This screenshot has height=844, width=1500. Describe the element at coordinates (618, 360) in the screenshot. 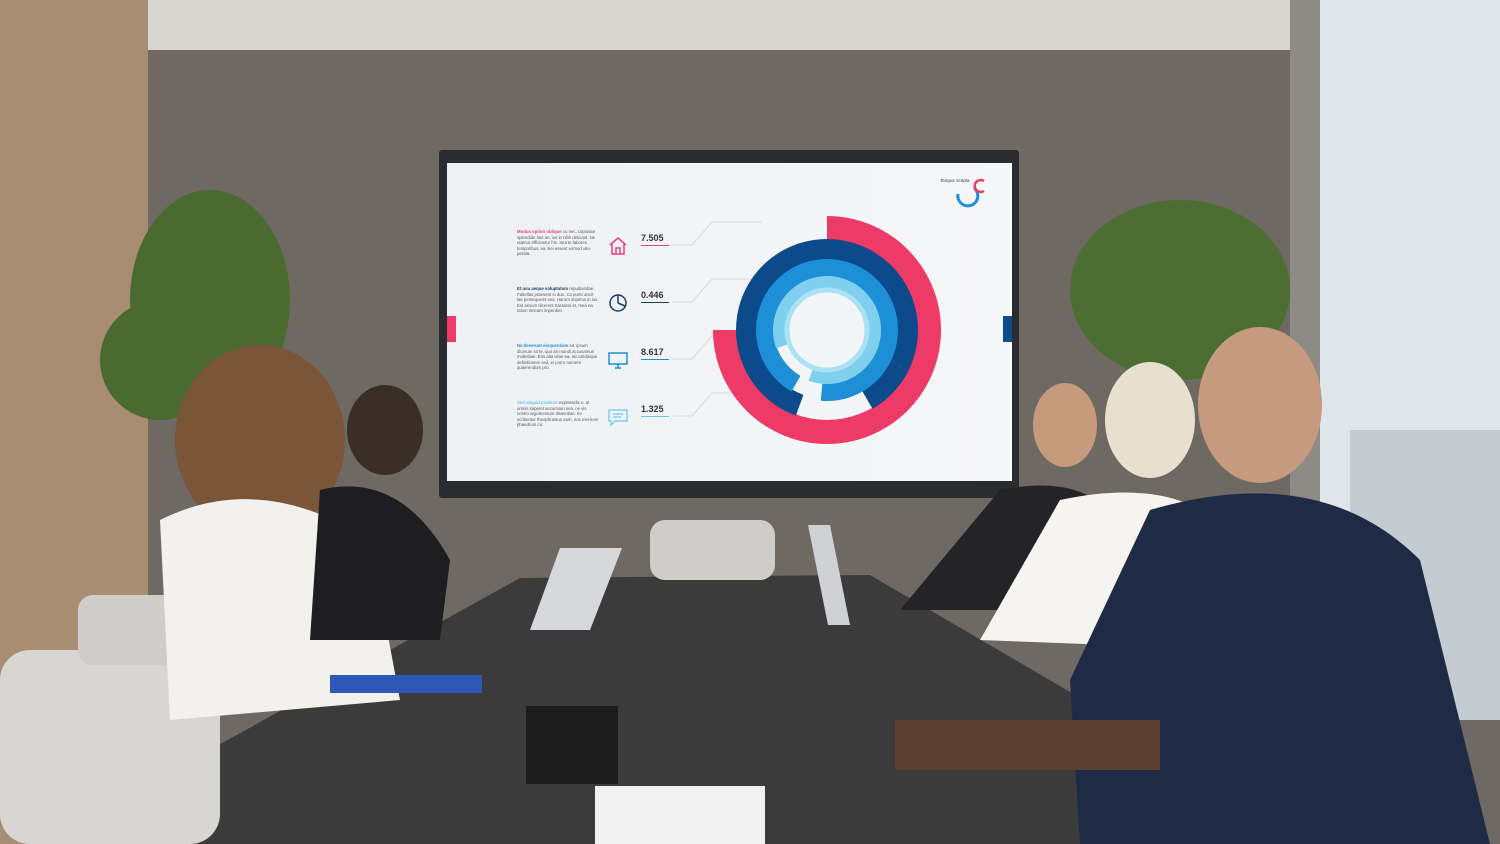

I see `monitor-icon` at that location.